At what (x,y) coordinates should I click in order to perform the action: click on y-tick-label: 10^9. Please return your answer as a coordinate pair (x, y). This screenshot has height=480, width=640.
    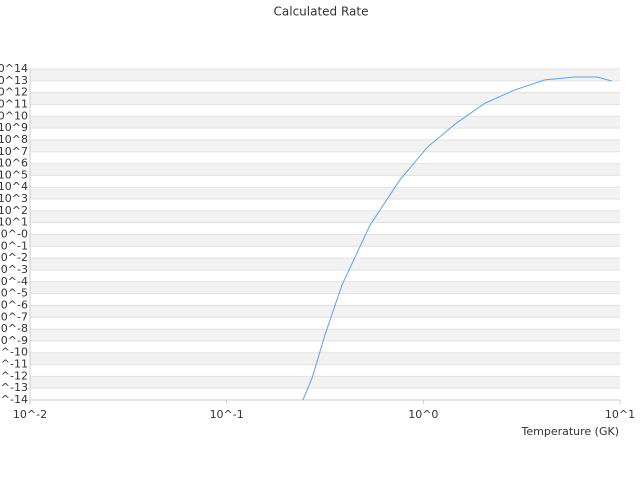
    Looking at the image, I should click on (14, 127).